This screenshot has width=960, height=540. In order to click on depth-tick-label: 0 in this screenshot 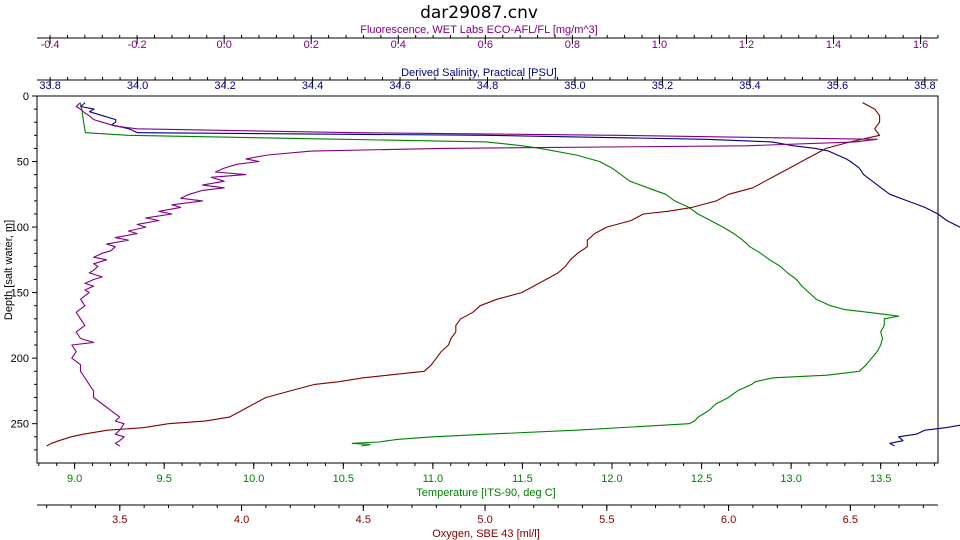, I will do `click(26, 97)`.